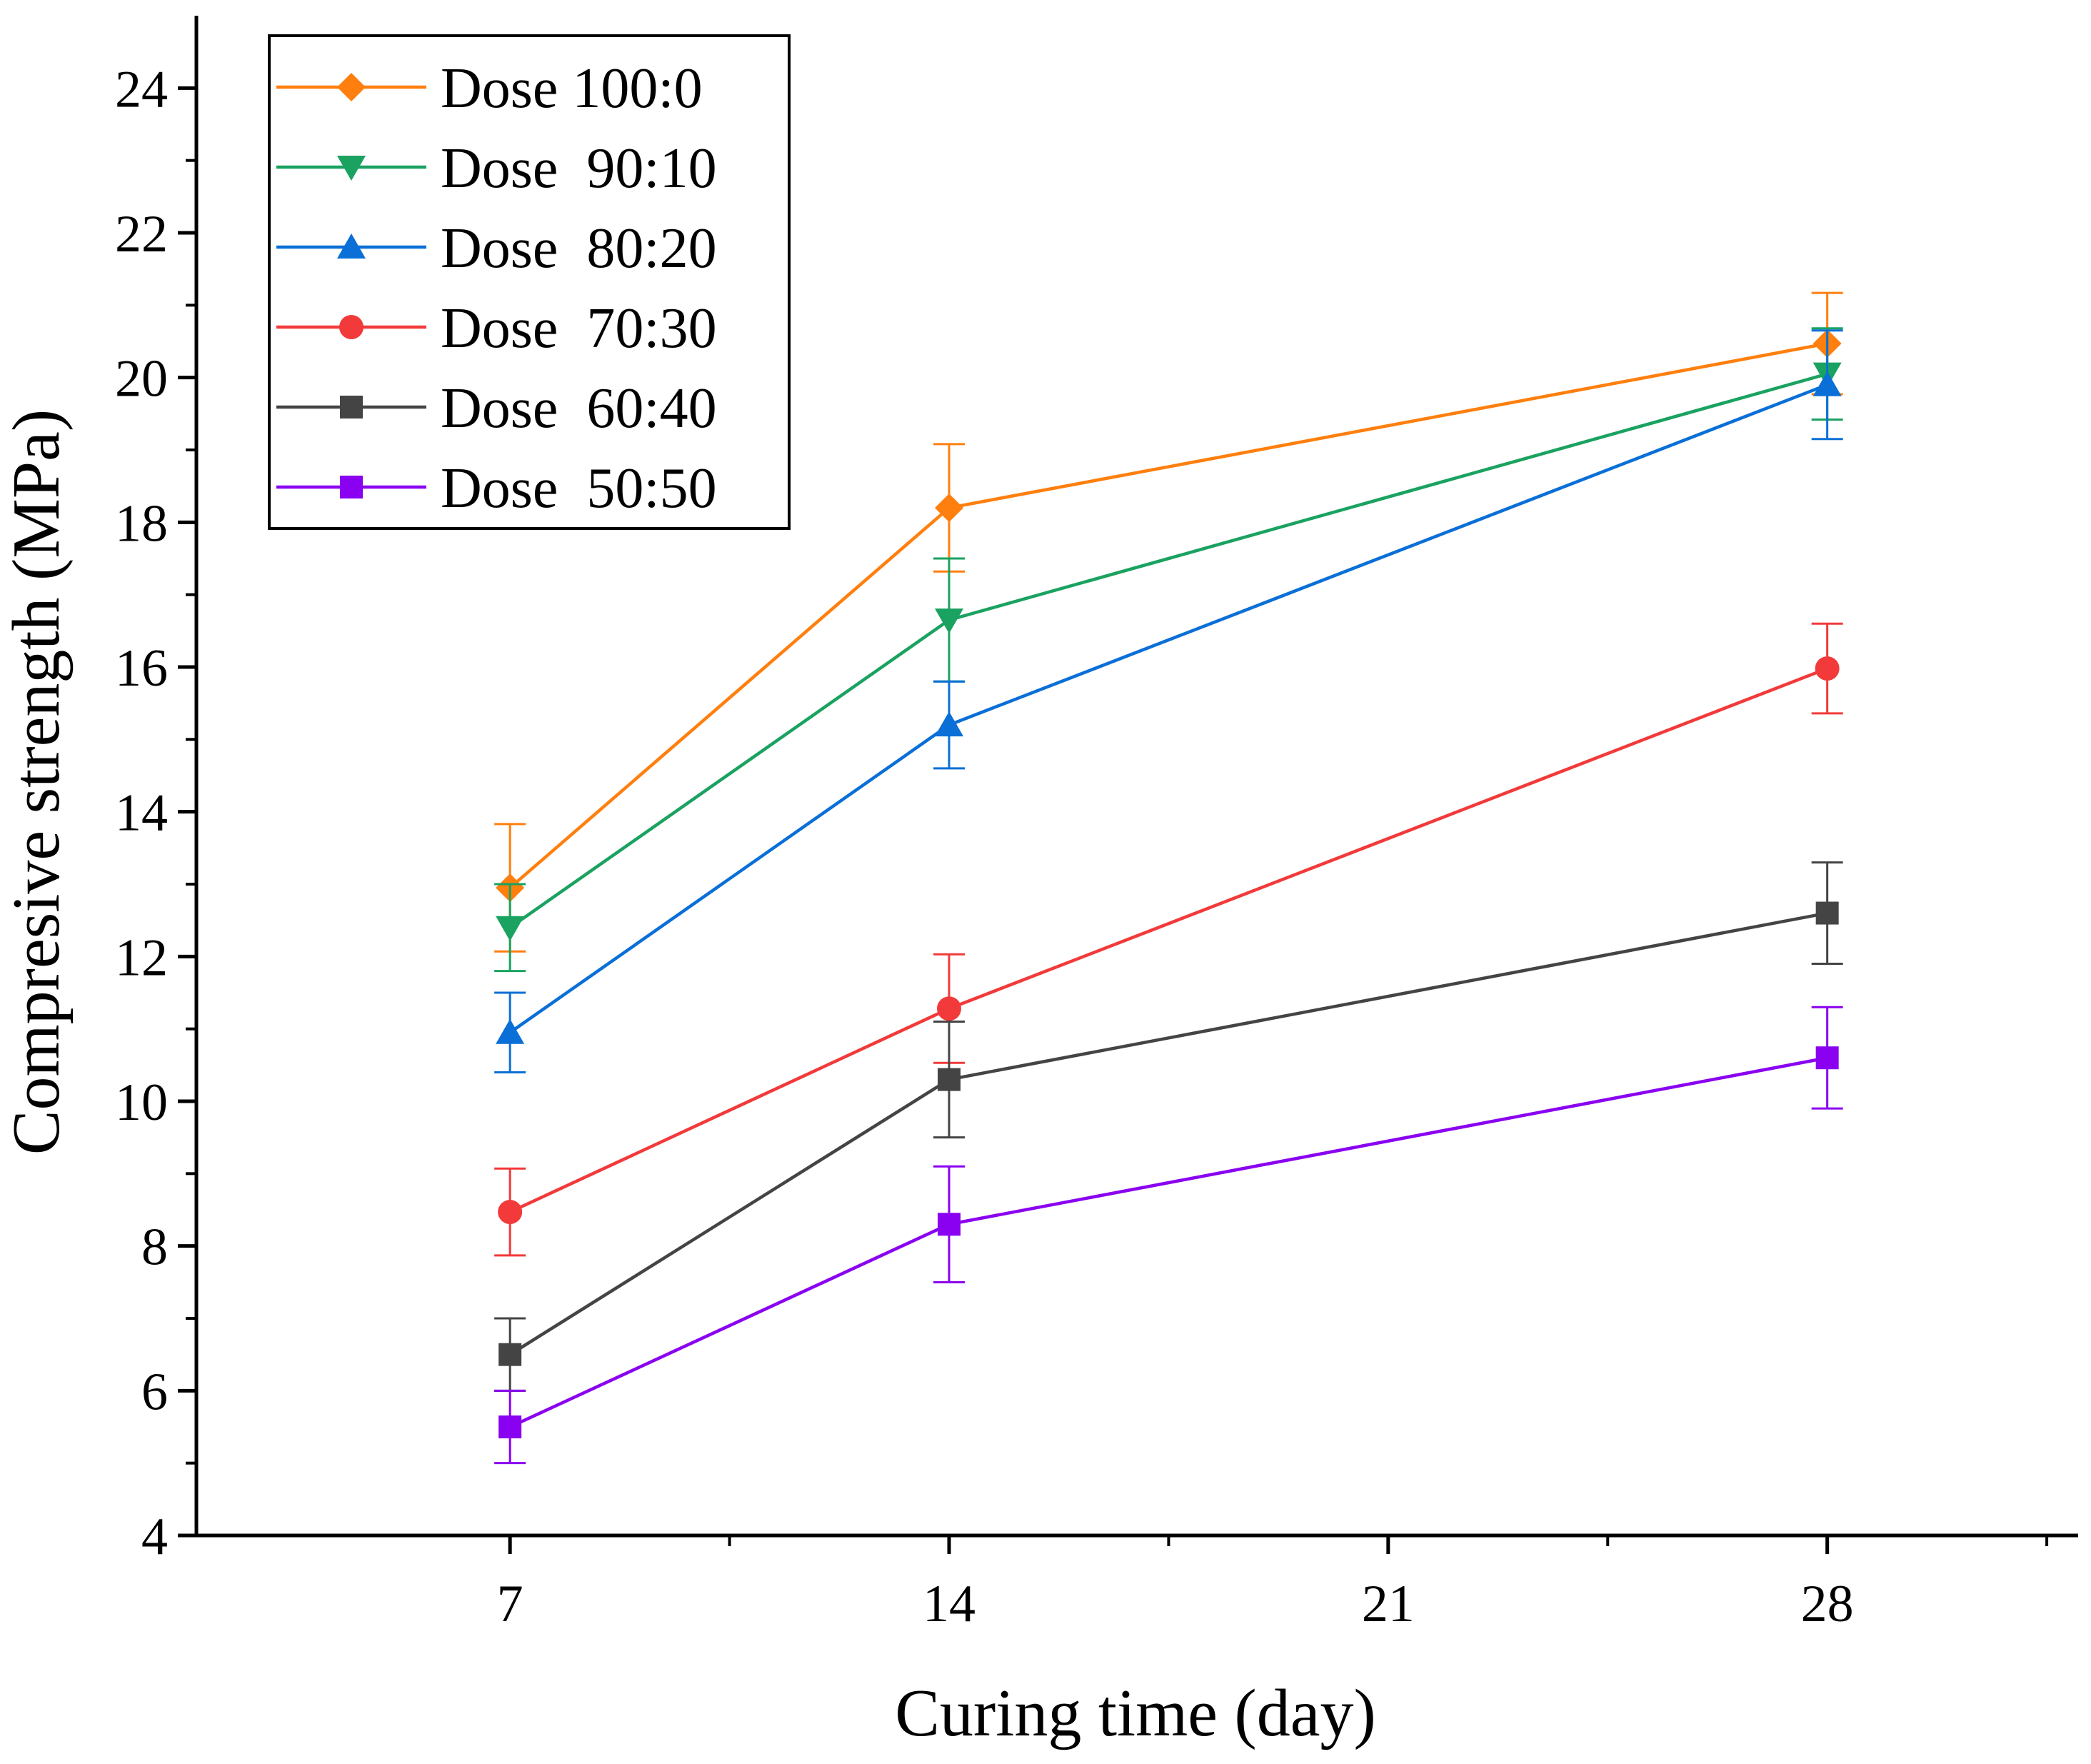 This screenshot has height=1764, width=2091. I want to click on y-axis-title: Compresive strength (MPa), so click(37, 782).